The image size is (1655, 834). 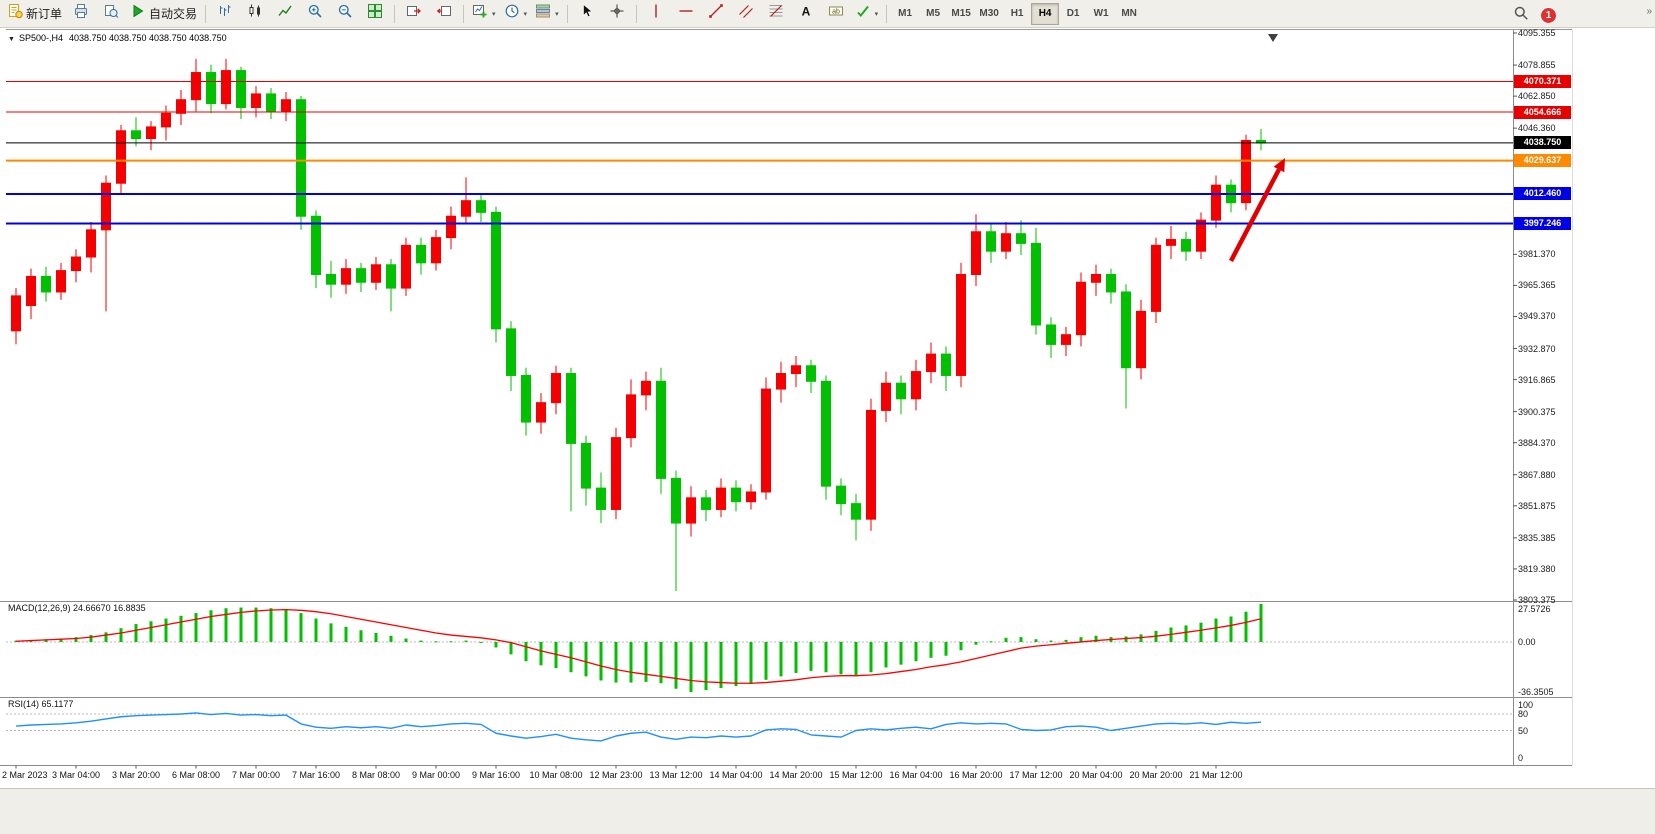 What do you see at coordinates (989, 13) in the screenshot?
I see `timeframe-M30: M30` at bounding box center [989, 13].